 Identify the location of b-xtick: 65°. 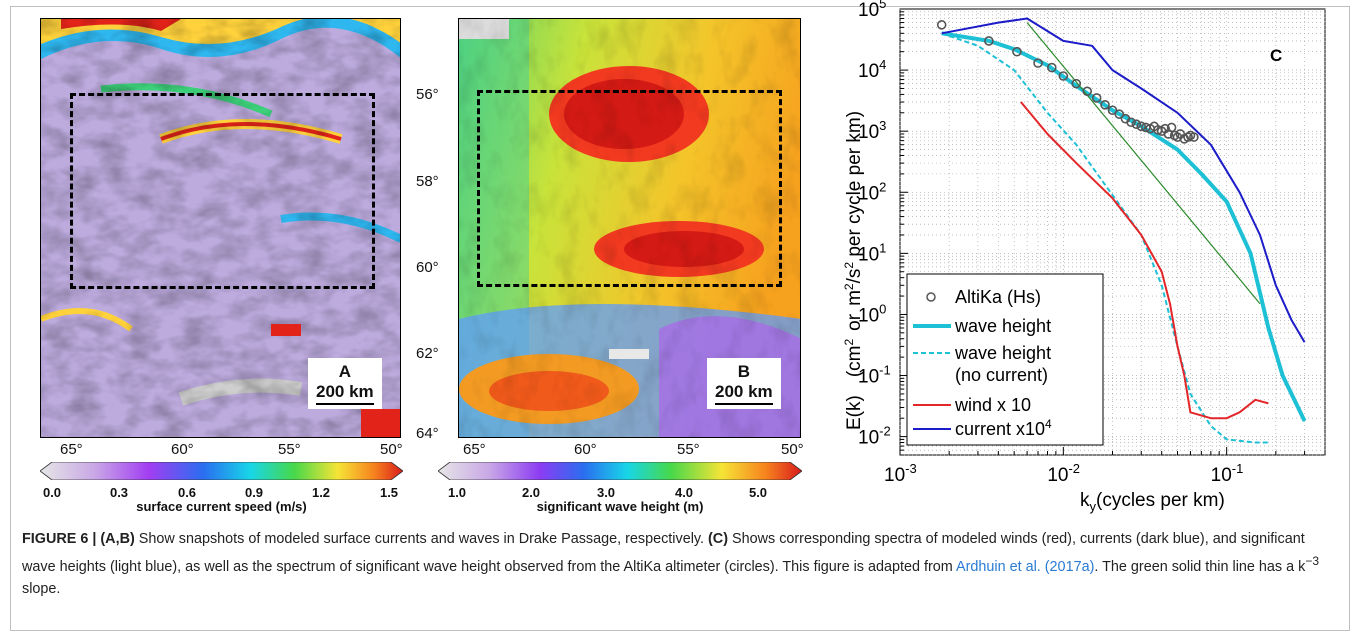
(474, 449).